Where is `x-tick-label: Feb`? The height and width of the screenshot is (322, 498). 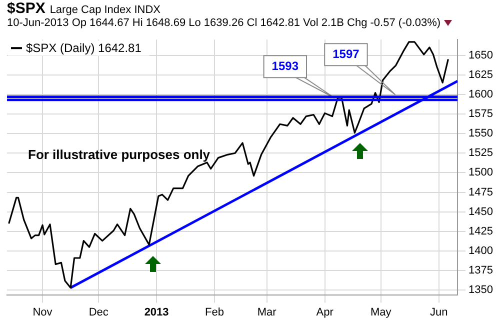
x-tick-label: Feb is located at coordinates (214, 312).